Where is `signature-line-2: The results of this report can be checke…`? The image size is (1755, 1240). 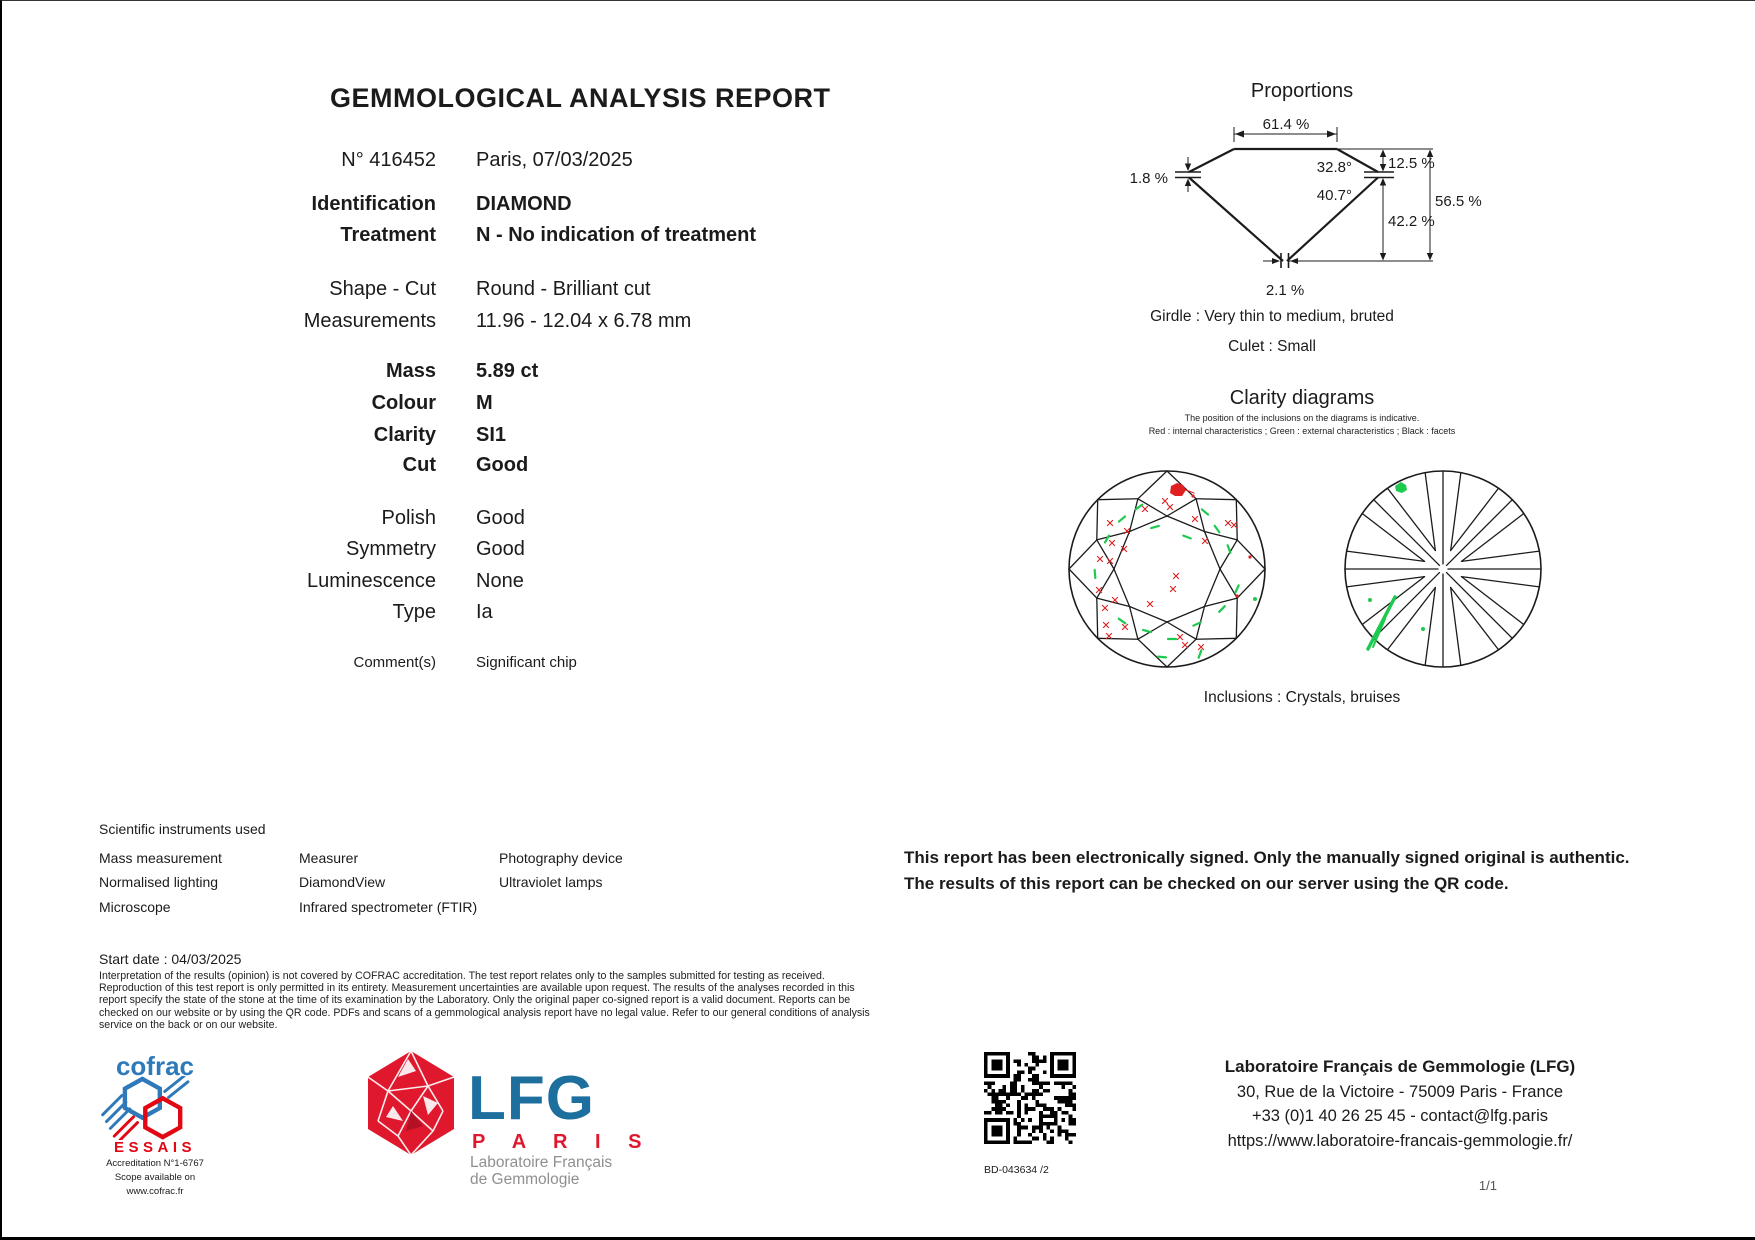 signature-line-2: The results of this report can be checke… is located at coordinates (1206, 883).